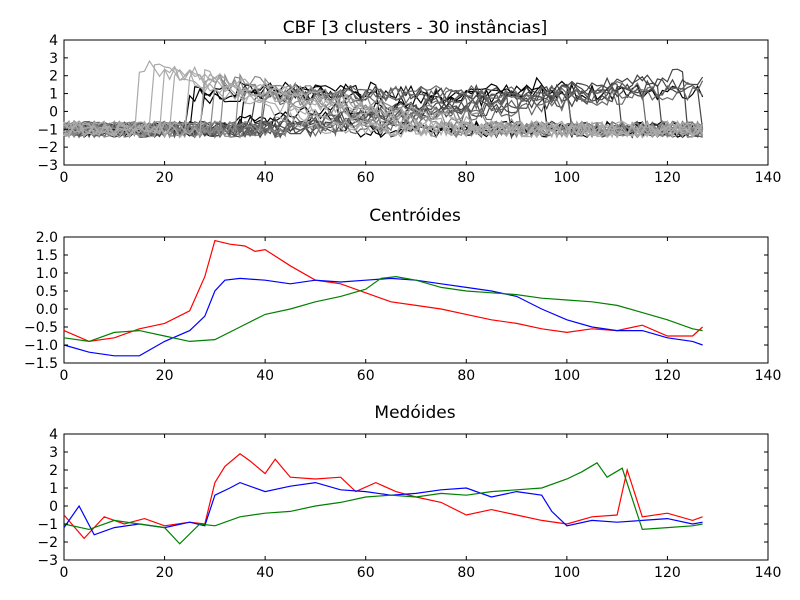 Image resolution: width=800 pixels, height=600 pixels. Describe the element at coordinates (667, 573) in the screenshot. I see `medoids-xtick-label: 120` at that location.